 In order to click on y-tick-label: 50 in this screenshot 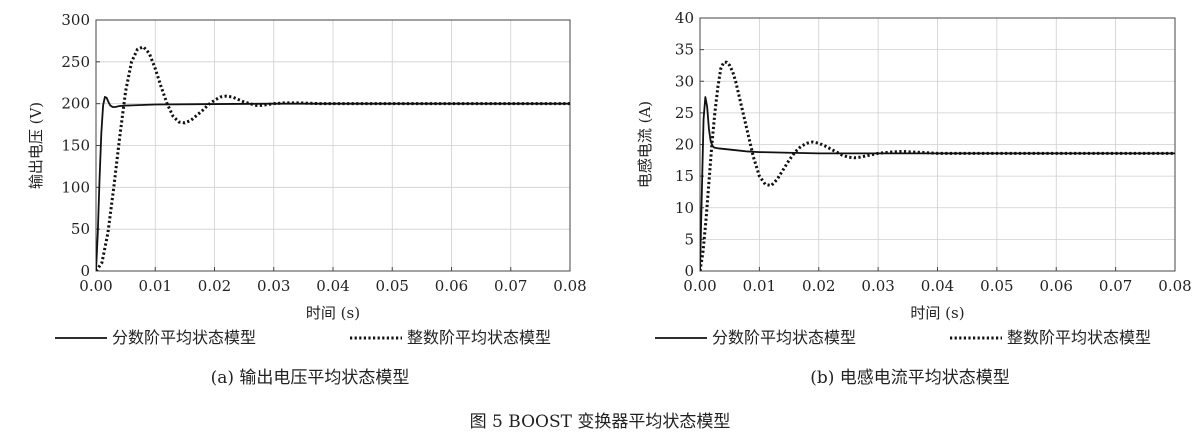, I will do `click(80, 229)`.